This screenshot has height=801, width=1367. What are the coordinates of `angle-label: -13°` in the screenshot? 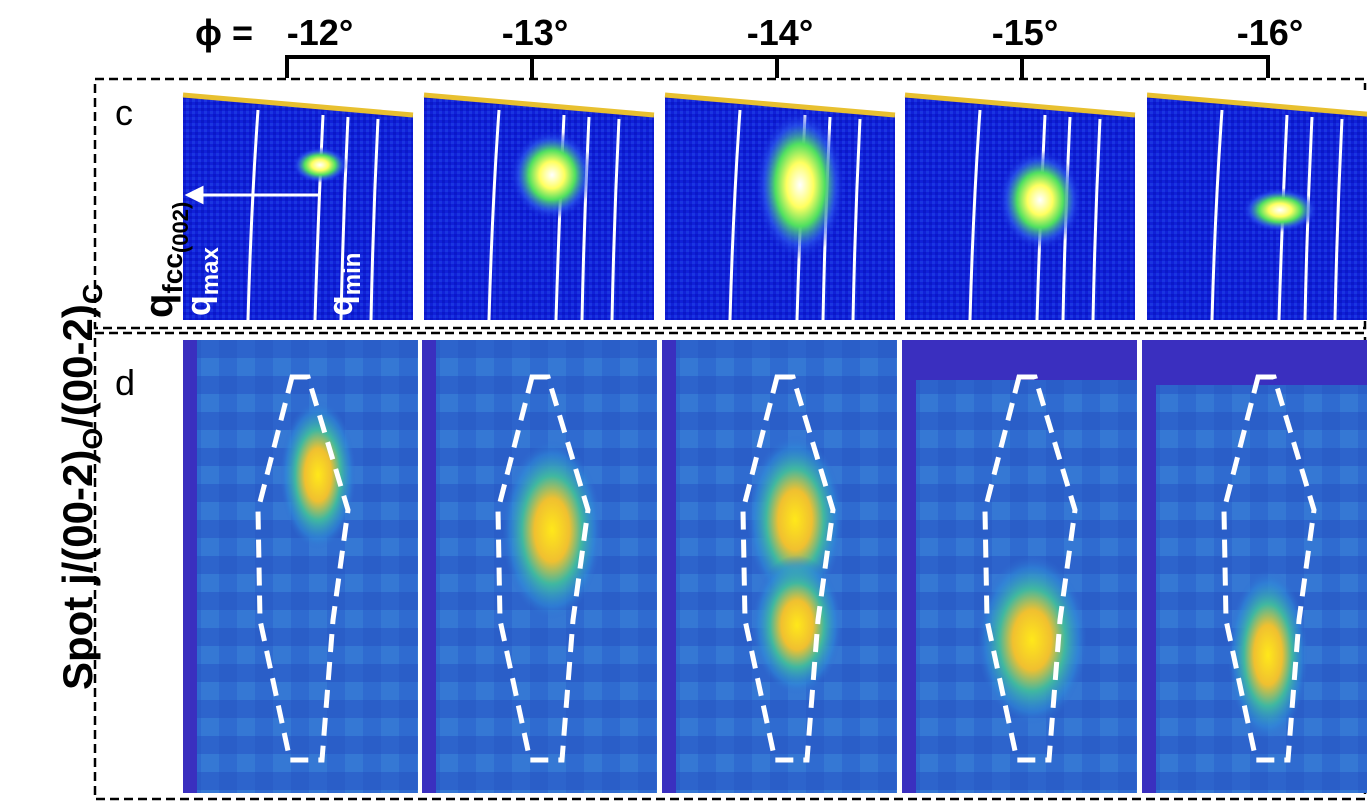 It's located at (535, 32).